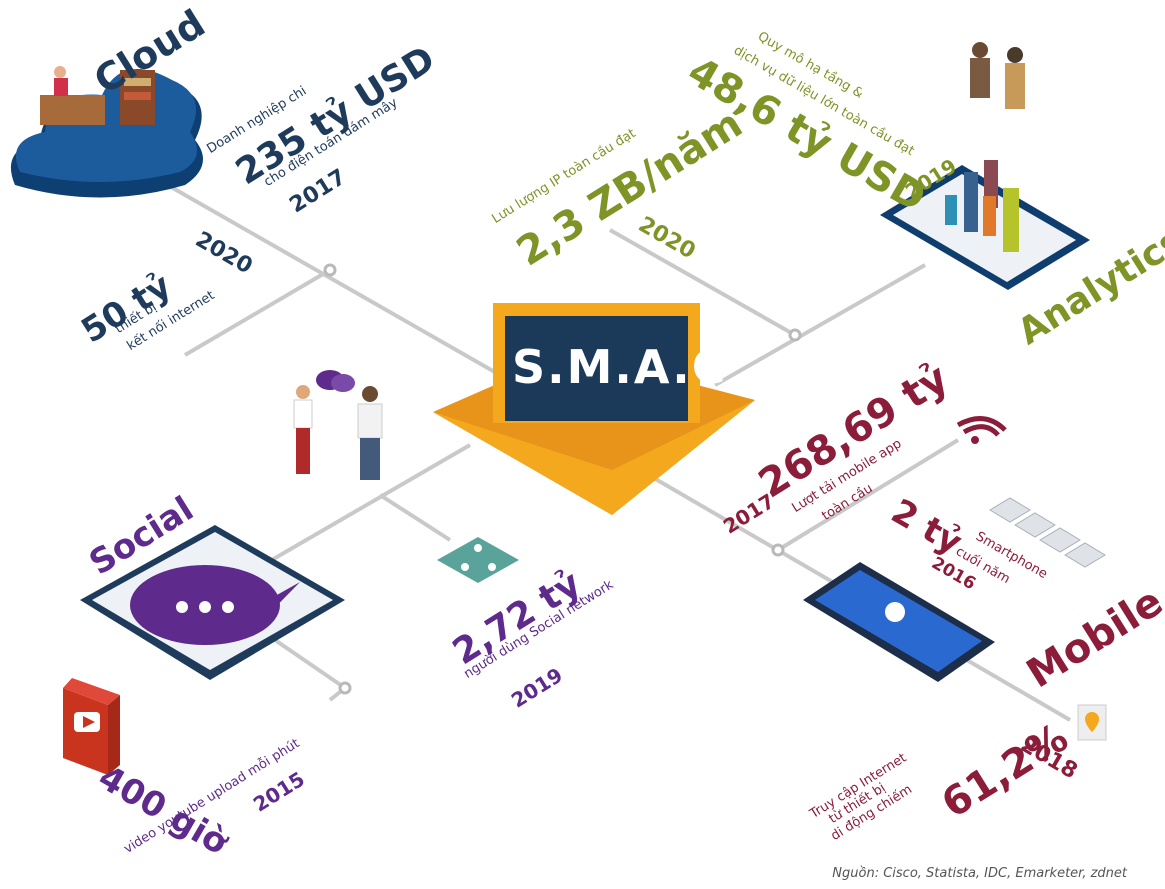 The width and height of the screenshot is (1165, 889). Describe the element at coordinates (594, 409) in the screenshot. I see `smac-platform` at that location.